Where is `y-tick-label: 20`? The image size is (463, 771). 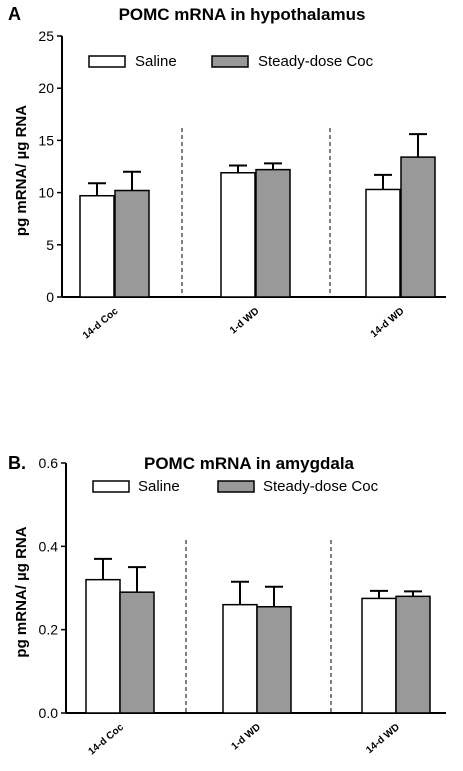 y-tick-label: 20 is located at coordinates (46, 88).